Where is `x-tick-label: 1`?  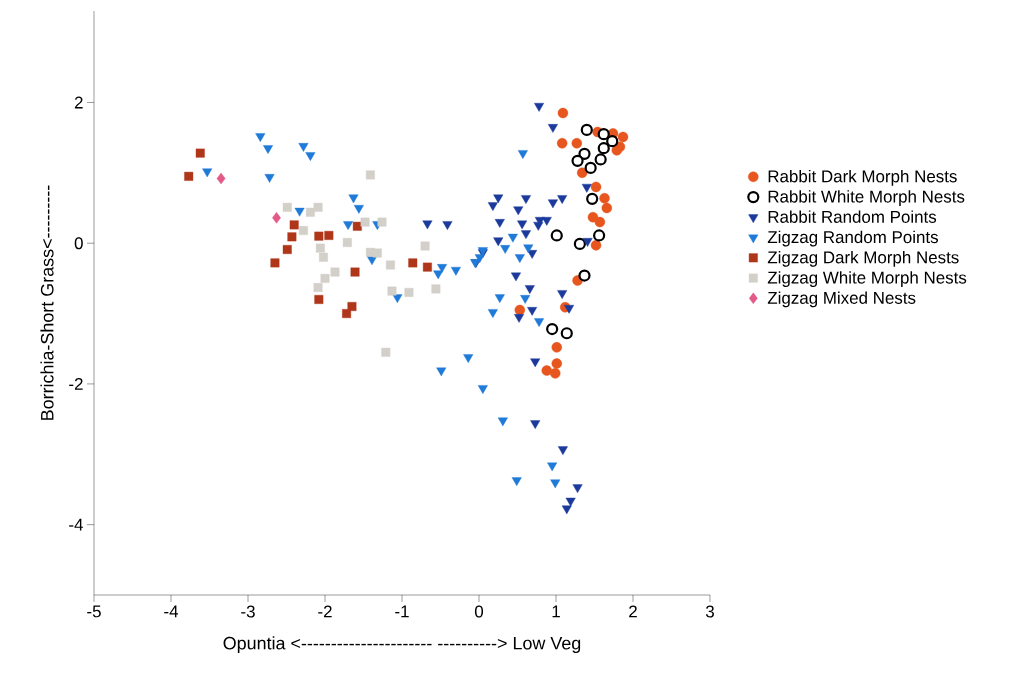
x-tick-label: 1 is located at coordinates (556, 611).